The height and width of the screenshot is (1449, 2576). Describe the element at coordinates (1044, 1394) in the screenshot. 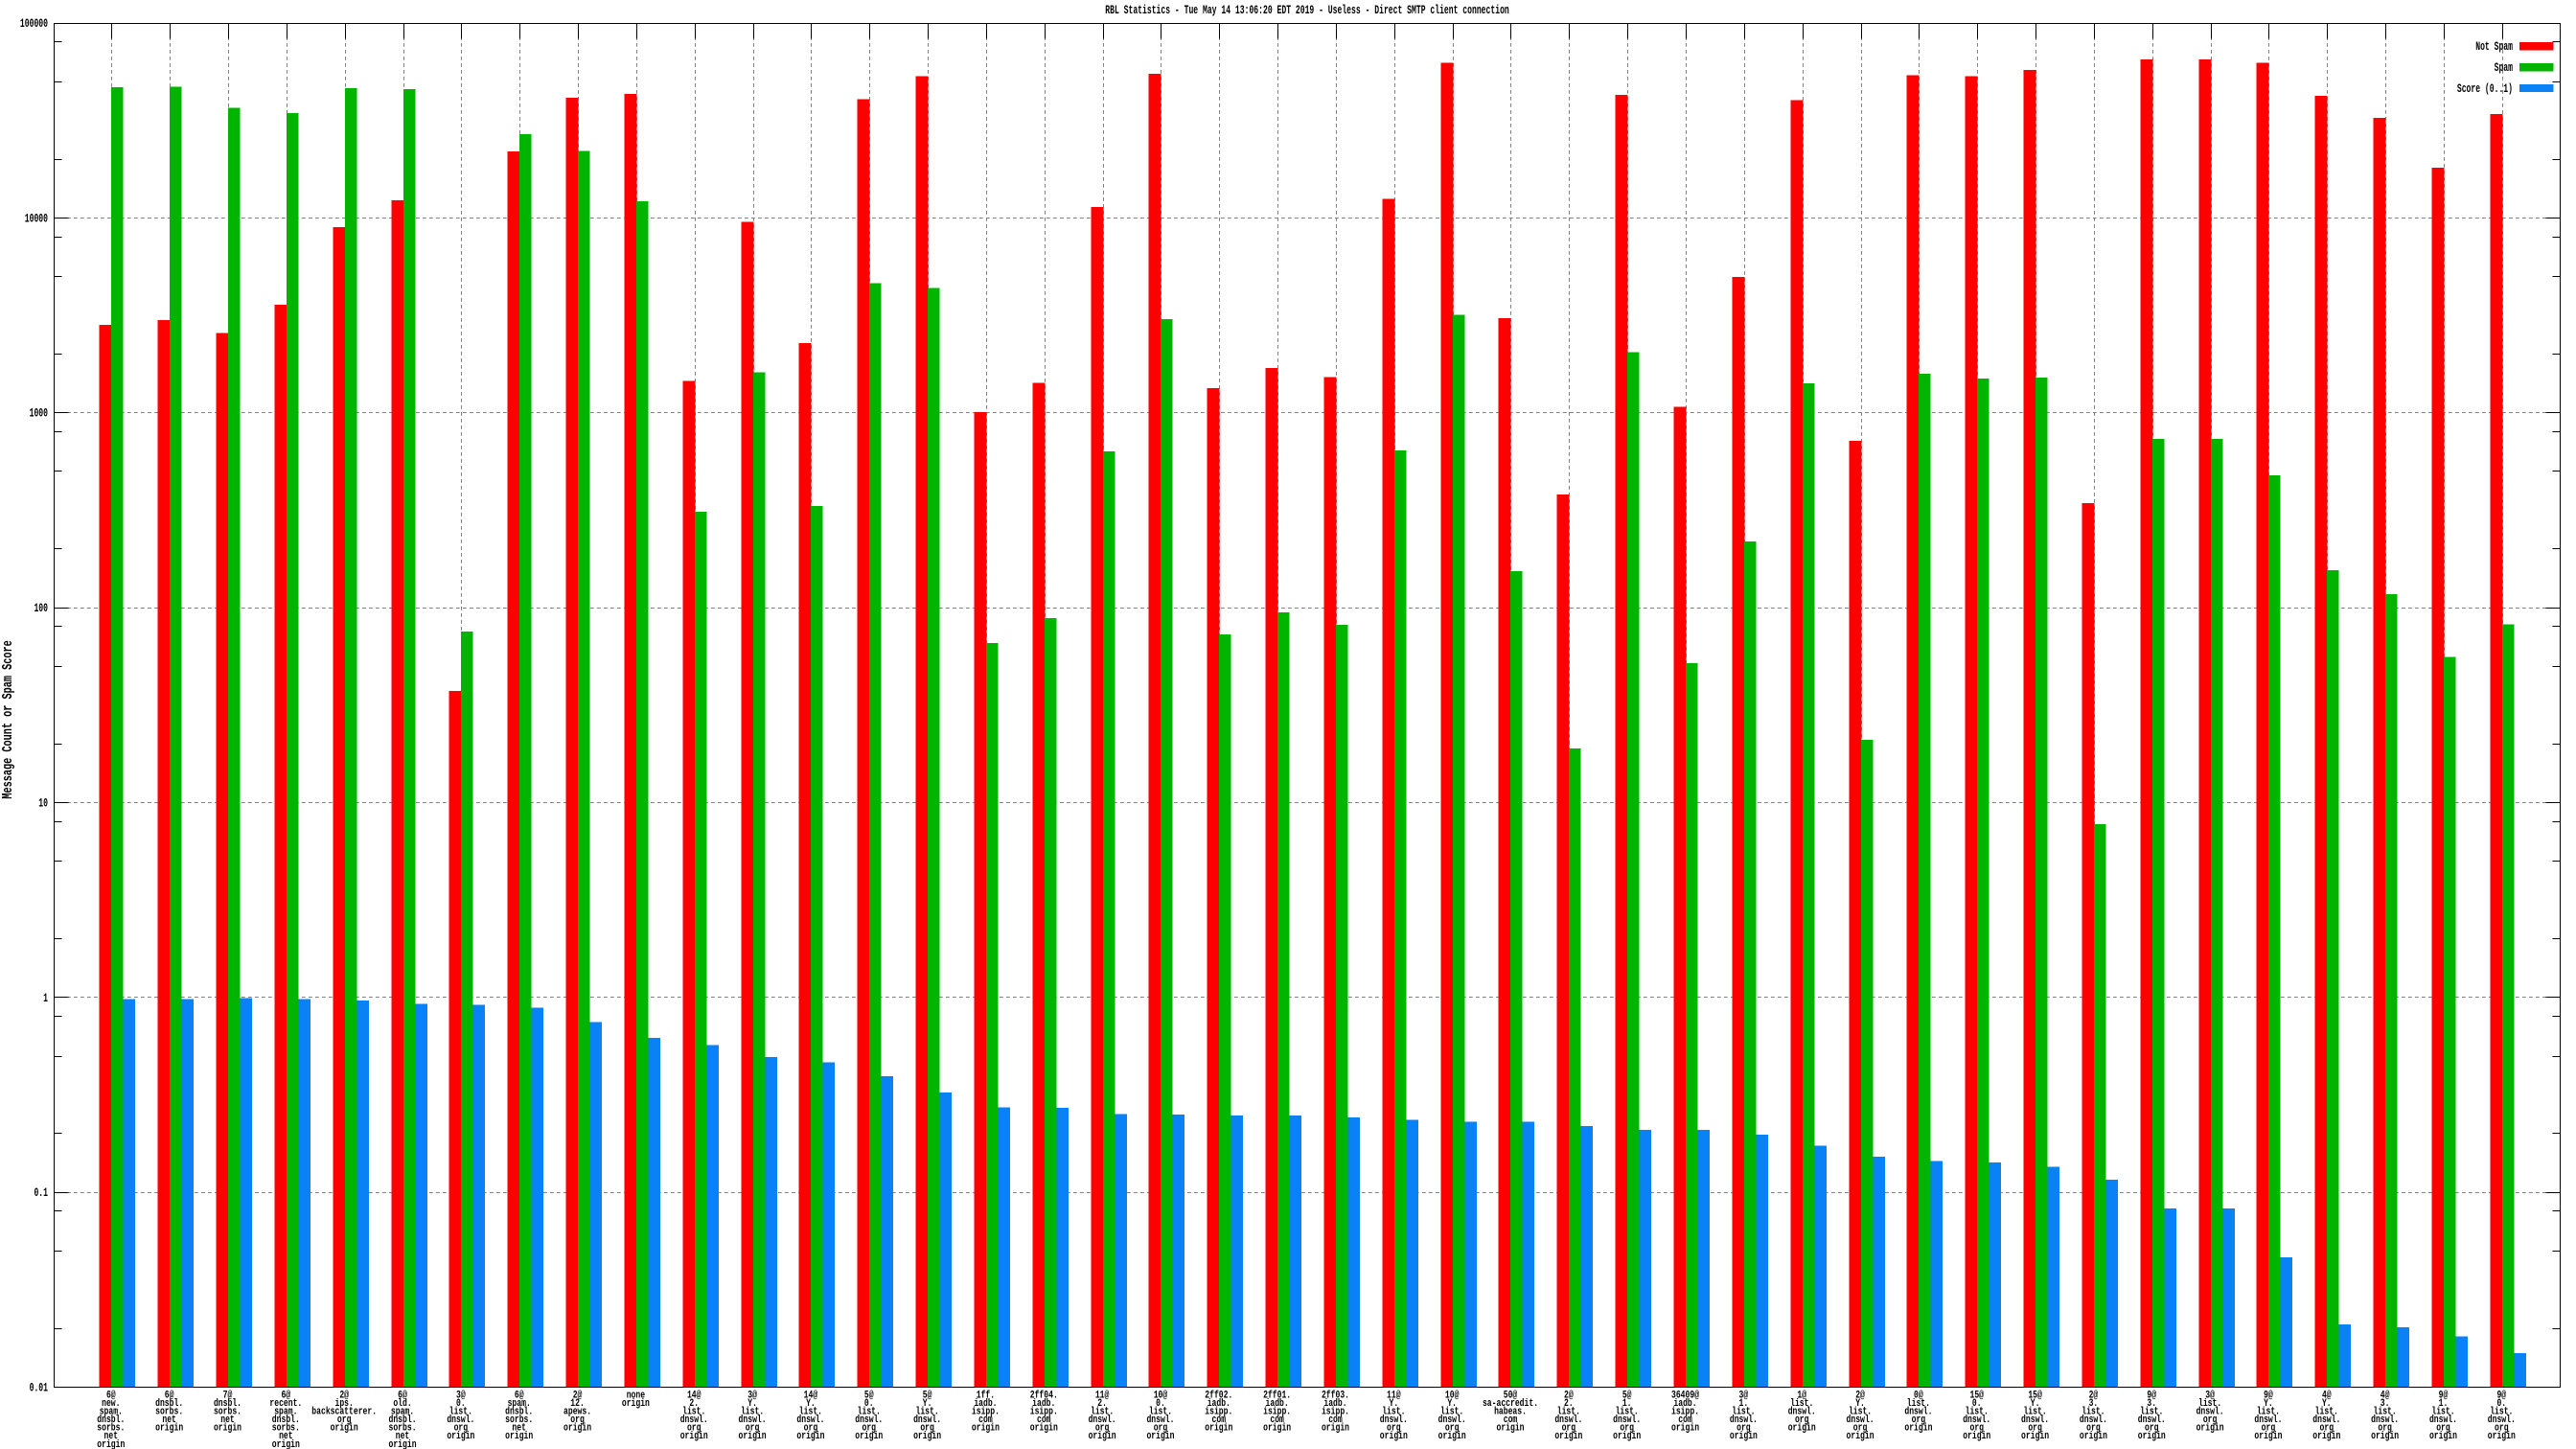

I see `svg-text: 2ff04.` at that location.